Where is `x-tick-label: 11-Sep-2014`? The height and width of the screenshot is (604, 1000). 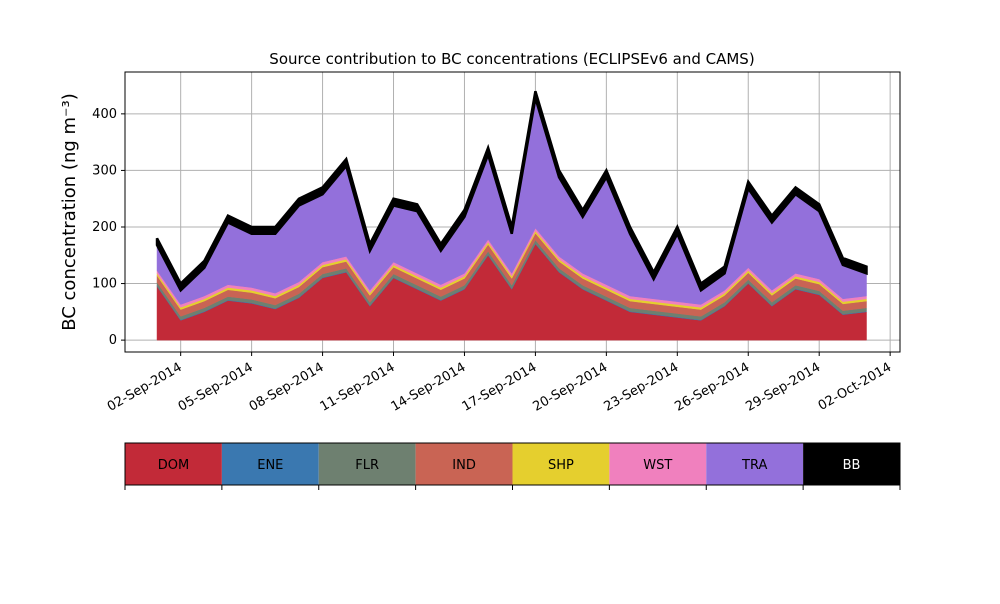 x-tick-label: 11-Sep-2014 is located at coordinates (358, 387).